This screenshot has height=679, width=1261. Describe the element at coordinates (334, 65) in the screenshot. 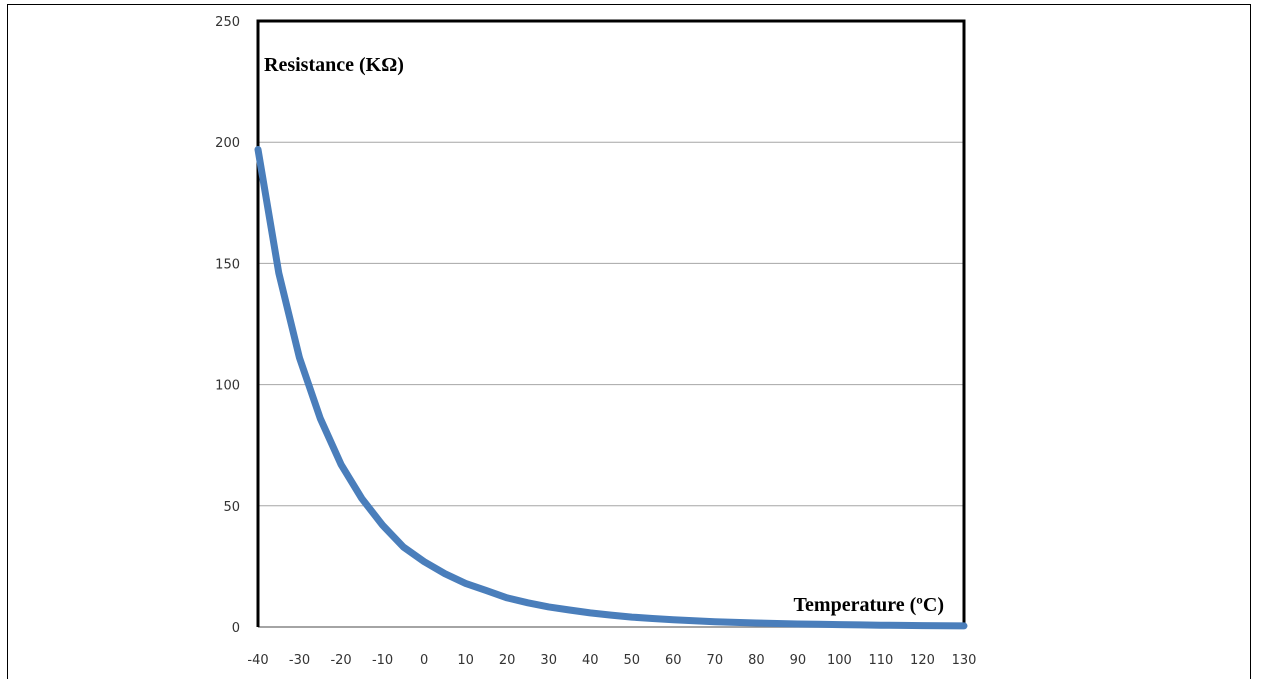

I see `y-axis-title: Resistance (KΩ)` at that location.